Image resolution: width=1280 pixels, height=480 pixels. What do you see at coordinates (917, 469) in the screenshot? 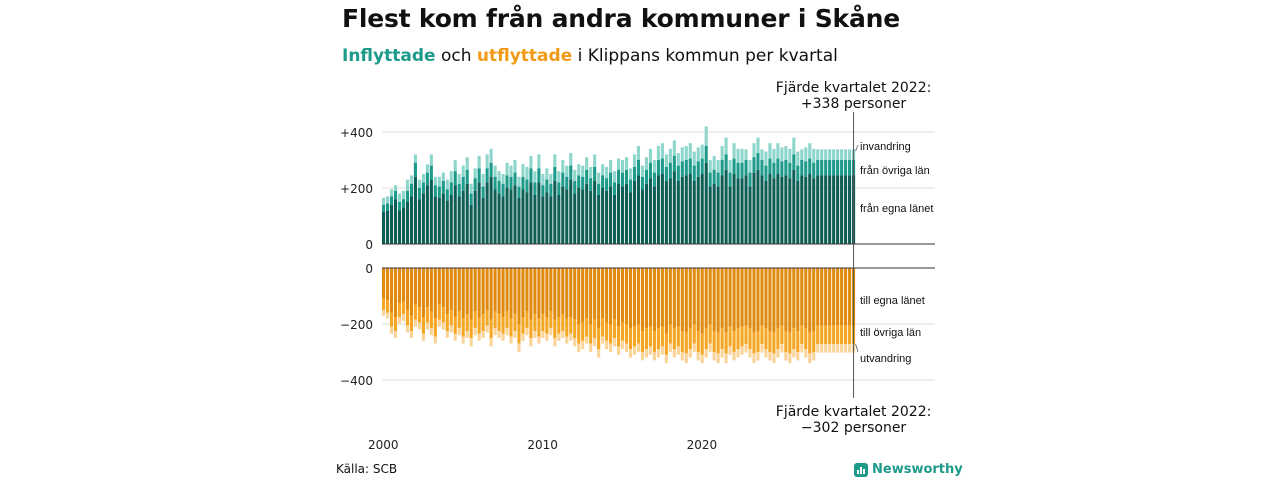
I see `brand-name: Newsworthy` at bounding box center [917, 469].